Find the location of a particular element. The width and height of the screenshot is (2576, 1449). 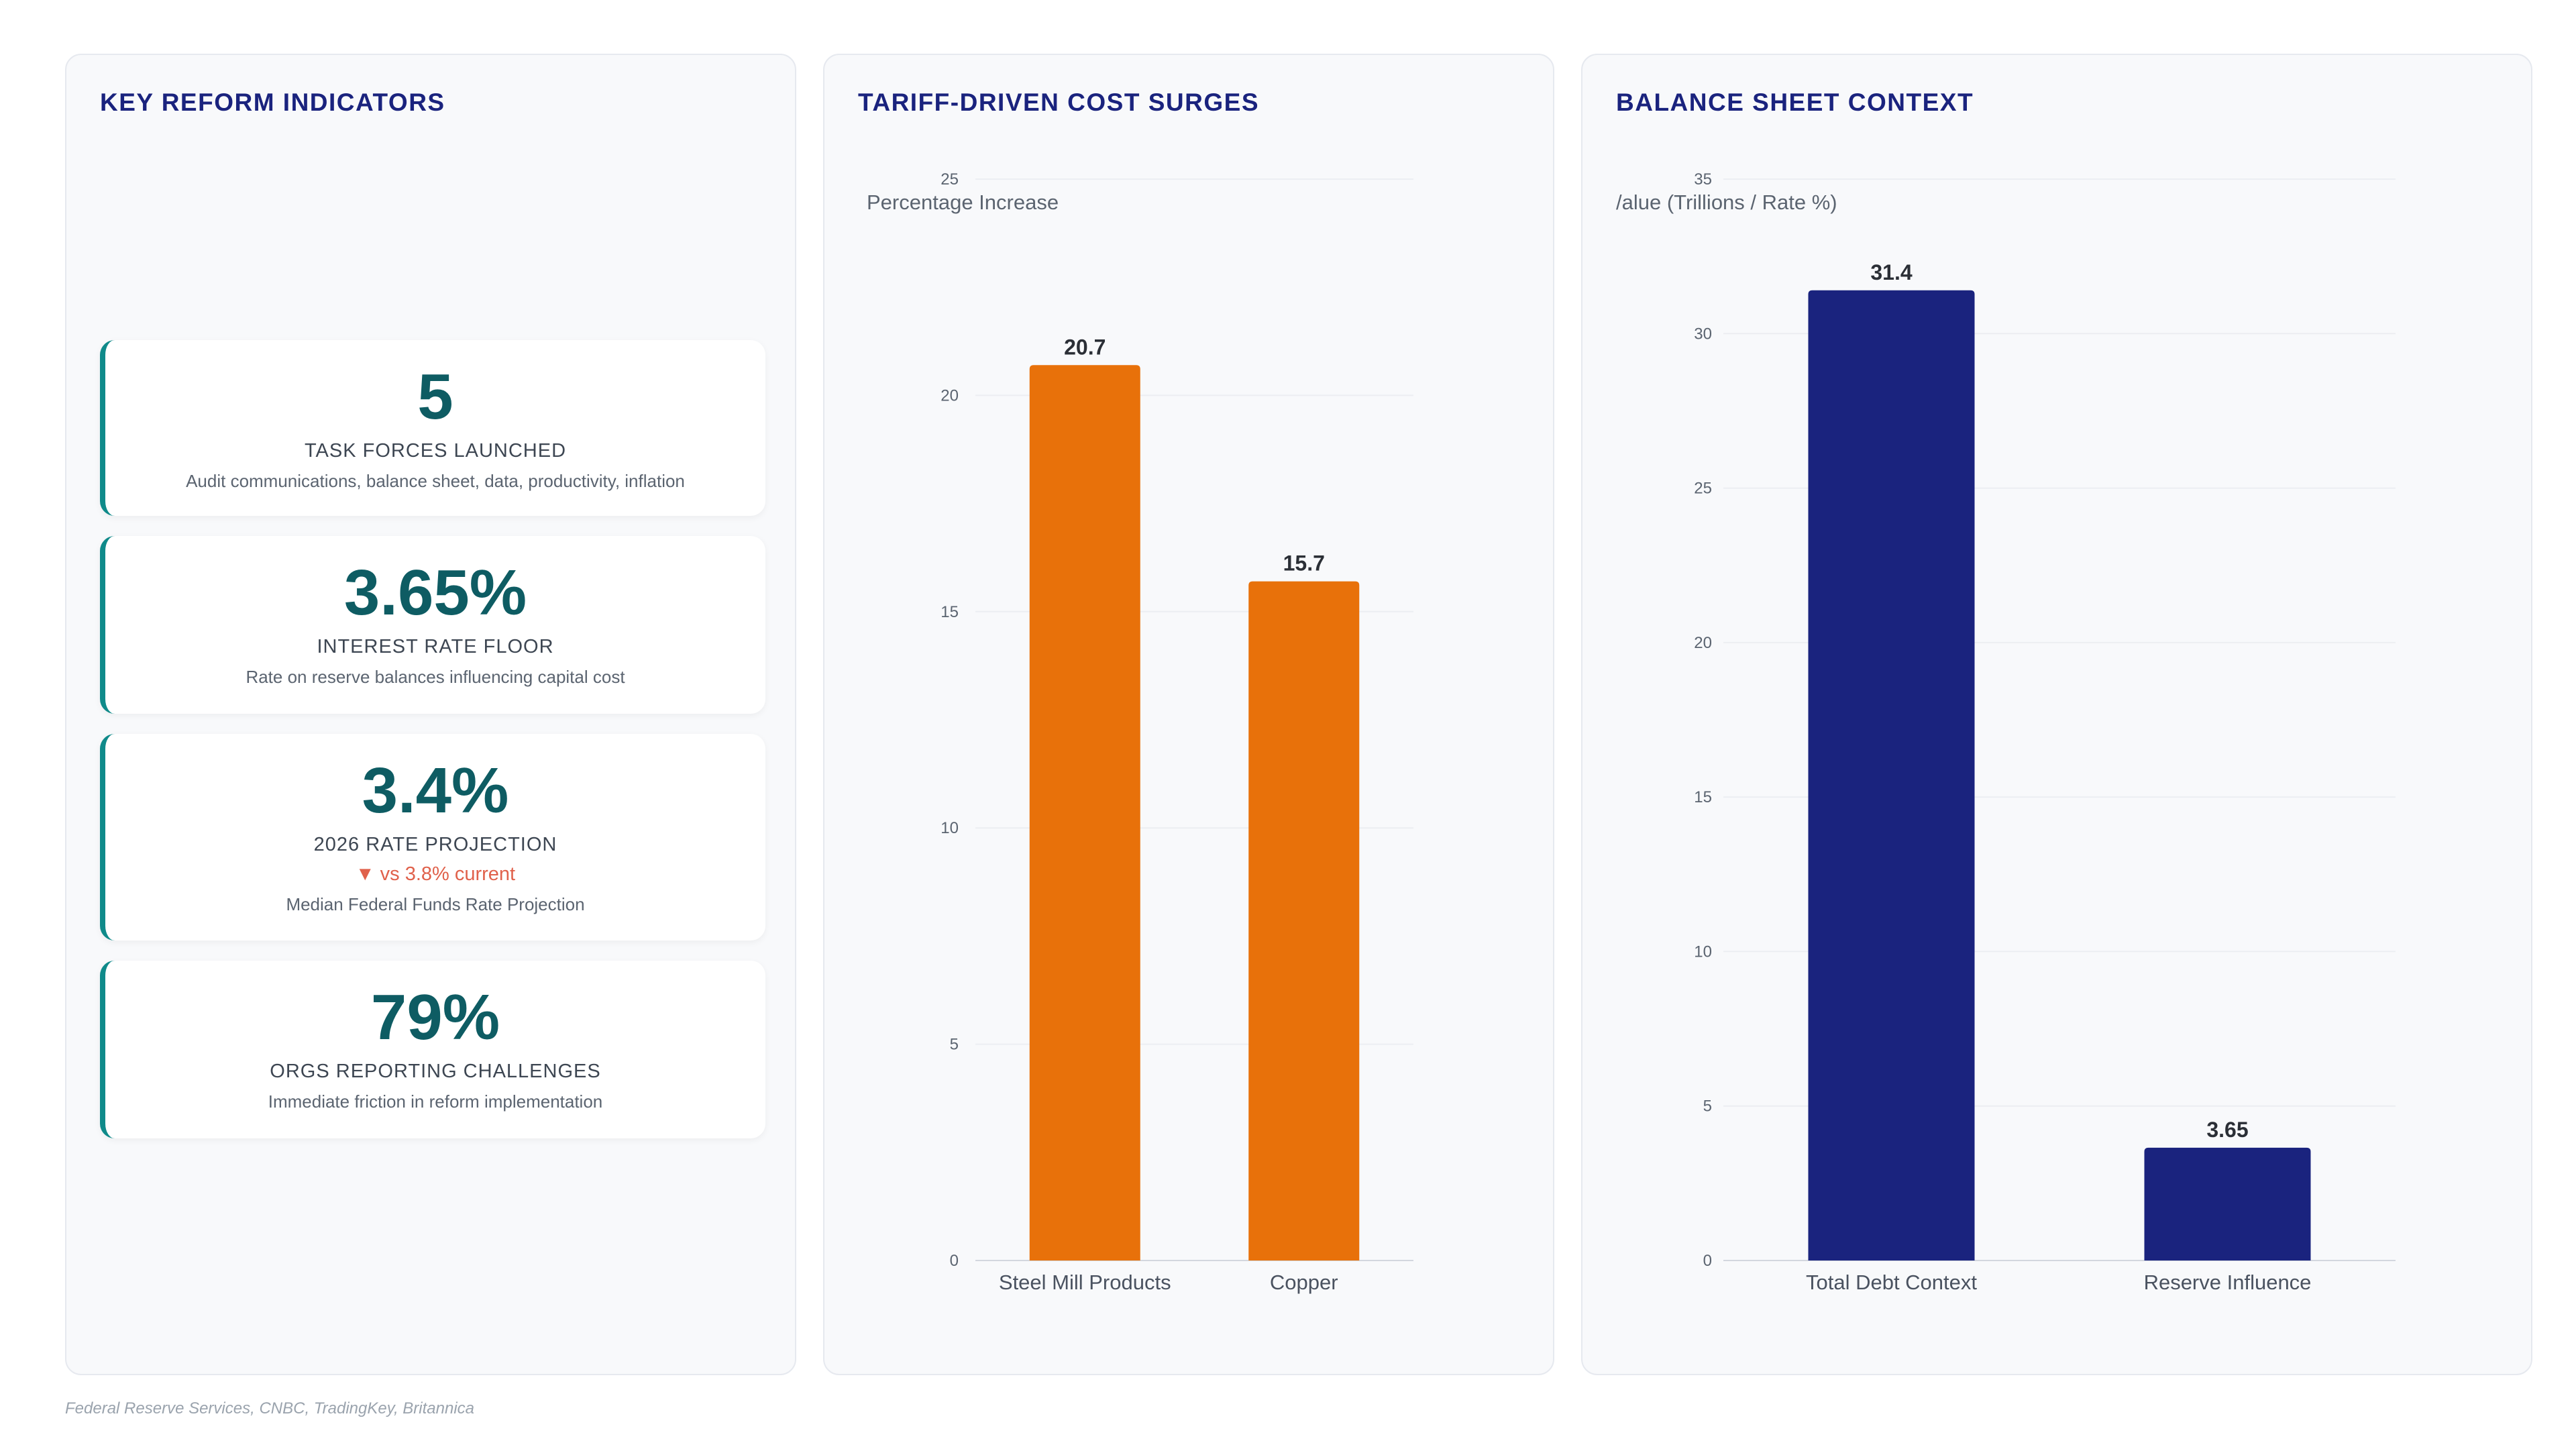

bar-value-label: 20.7 is located at coordinates (1085, 347).